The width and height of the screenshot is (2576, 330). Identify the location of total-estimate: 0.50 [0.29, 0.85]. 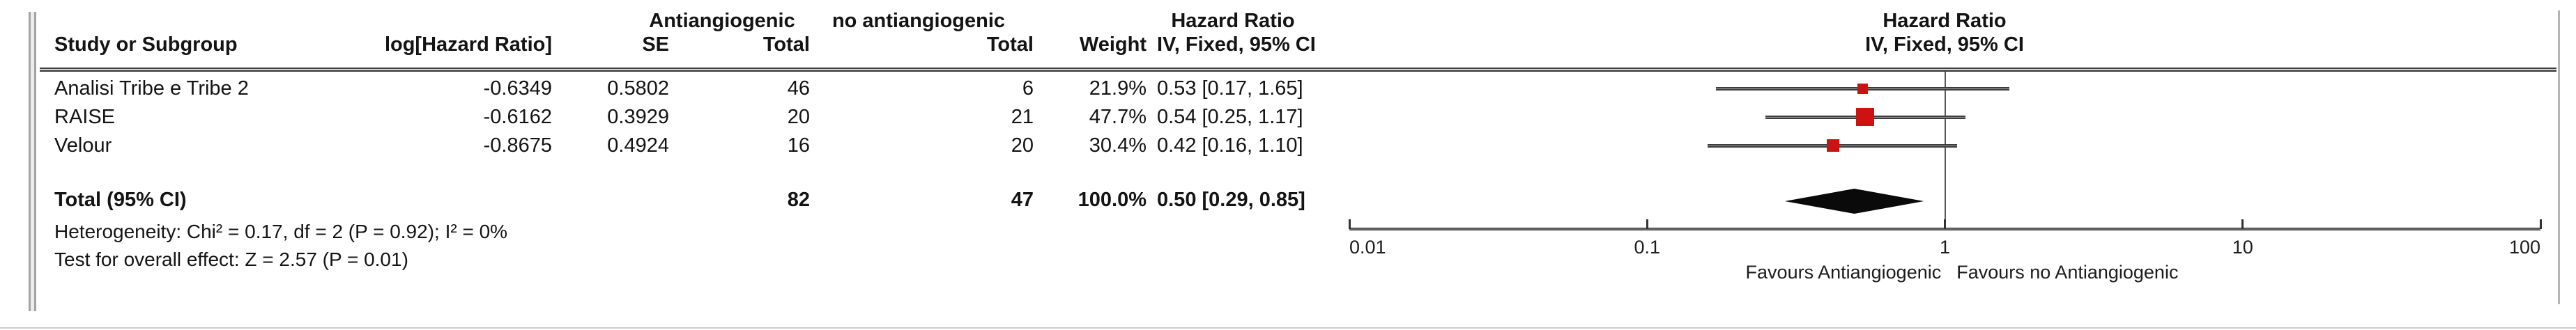
(1231, 200).